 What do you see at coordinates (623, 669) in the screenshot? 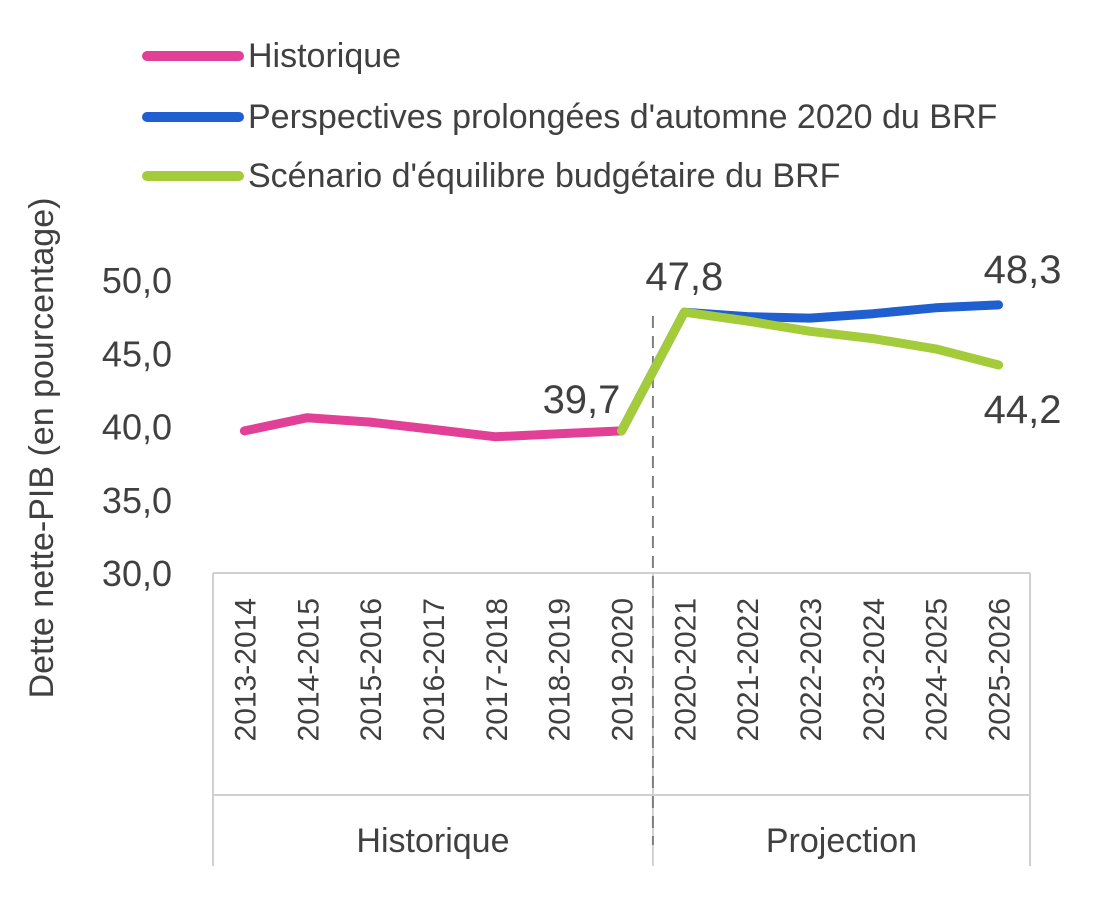
I see `x-tick-label: 2019-2020` at bounding box center [623, 669].